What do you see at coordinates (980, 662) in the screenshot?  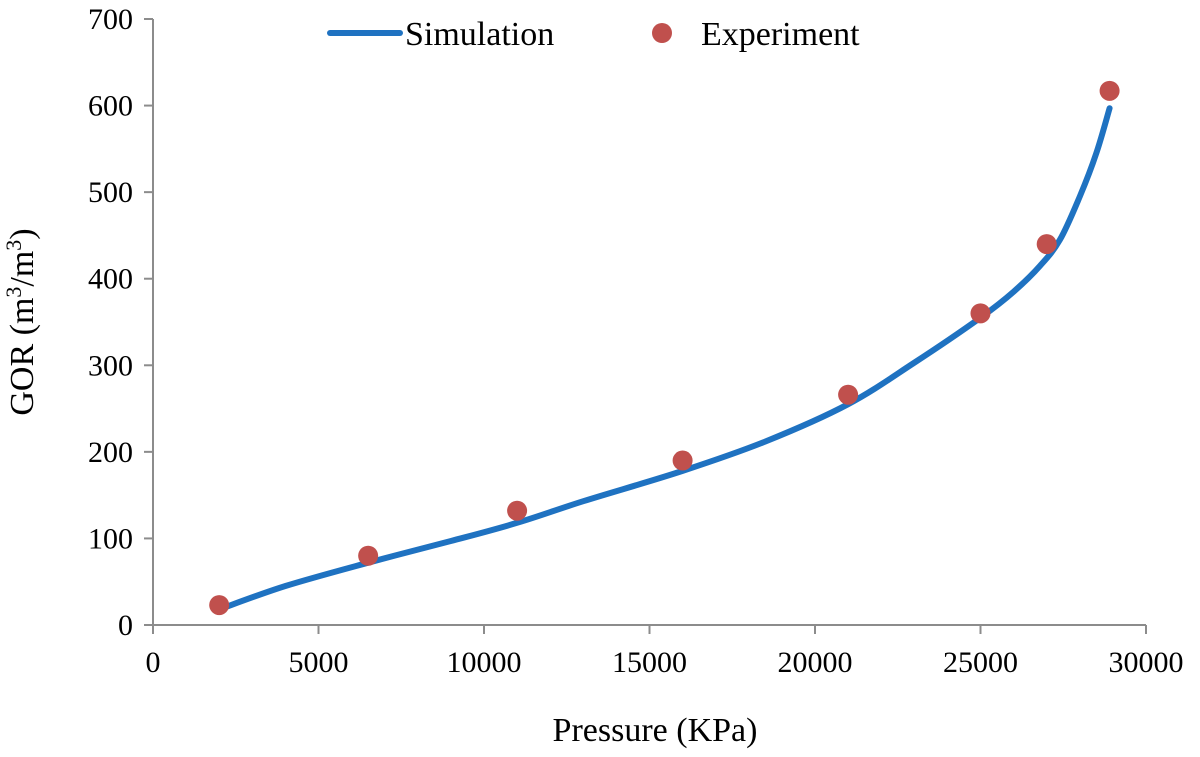 I see `x-tick-label: 25000` at bounding box center [980, 662].